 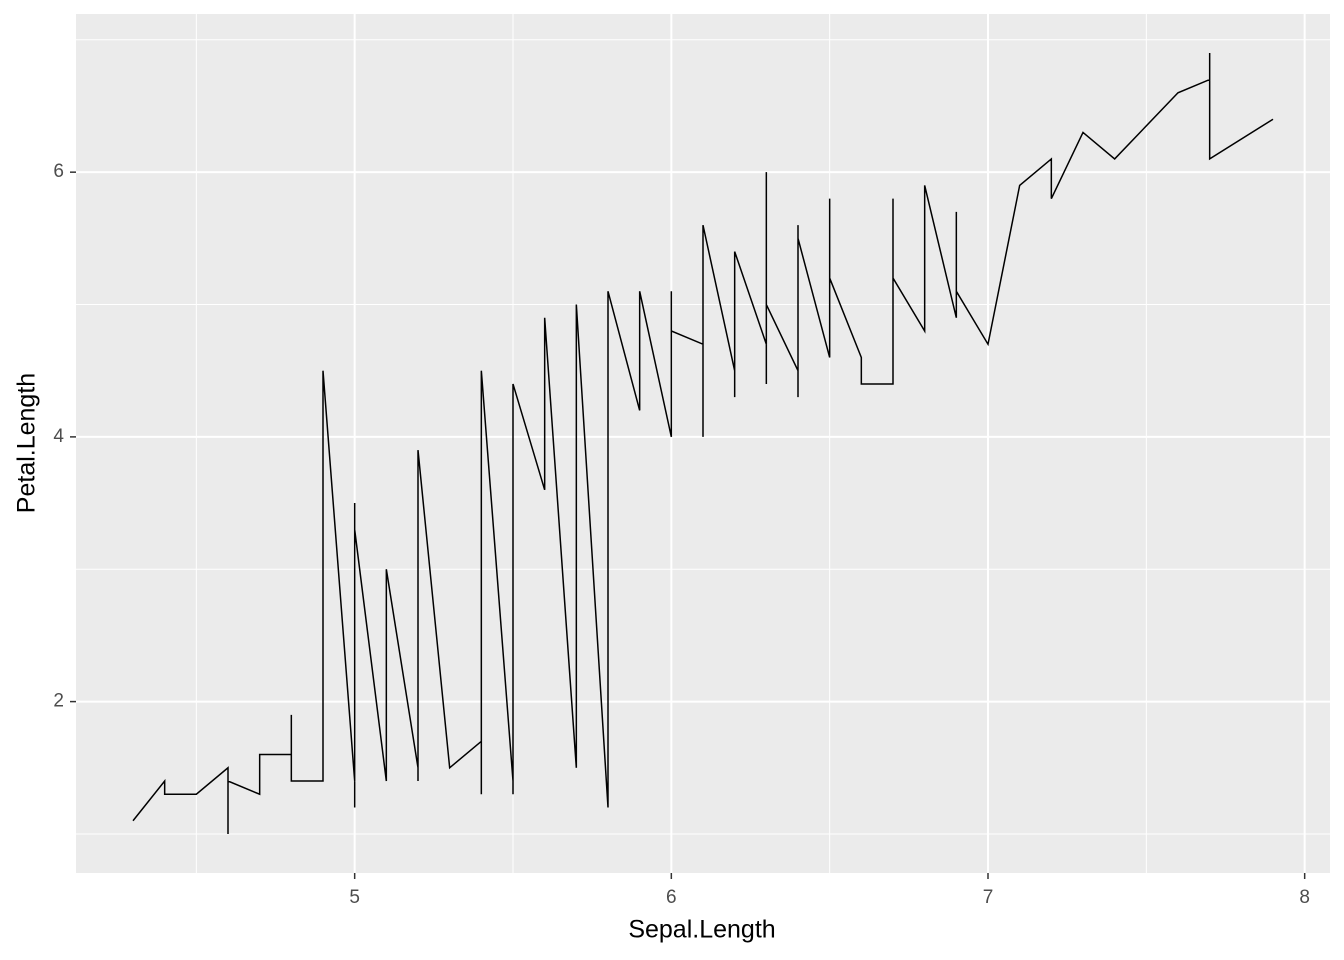 What do you see at coordinates (1304, 897) in the screenshot?
I see `x-tick-label: 8` at bounding box center [1304, 897].